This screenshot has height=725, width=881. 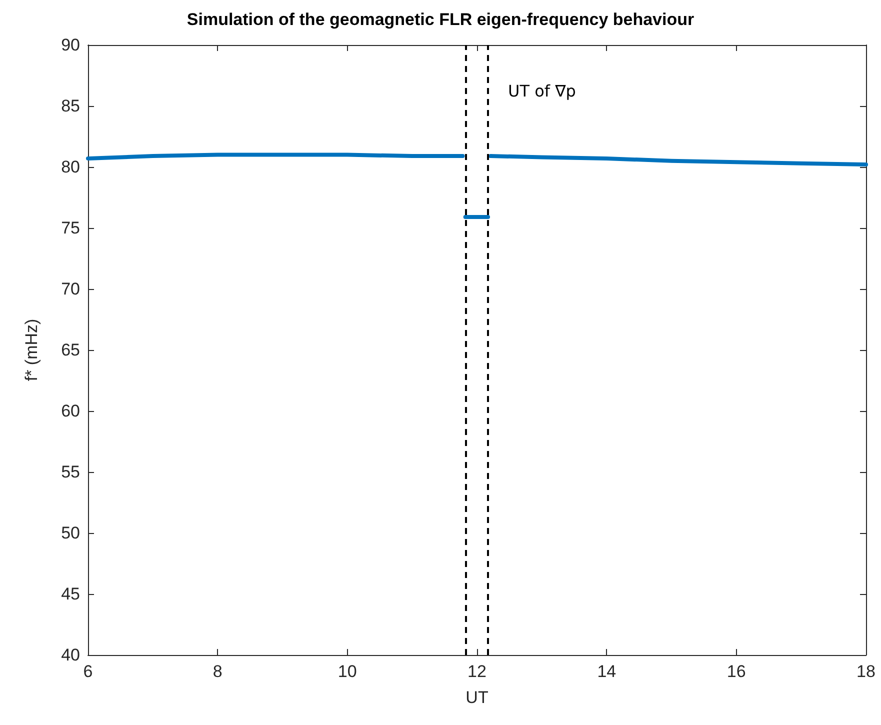 What do you see at coordinates (70, 533) in the screenshot?
I see `y-tick-label: 50` at bounding box center [70, 533].